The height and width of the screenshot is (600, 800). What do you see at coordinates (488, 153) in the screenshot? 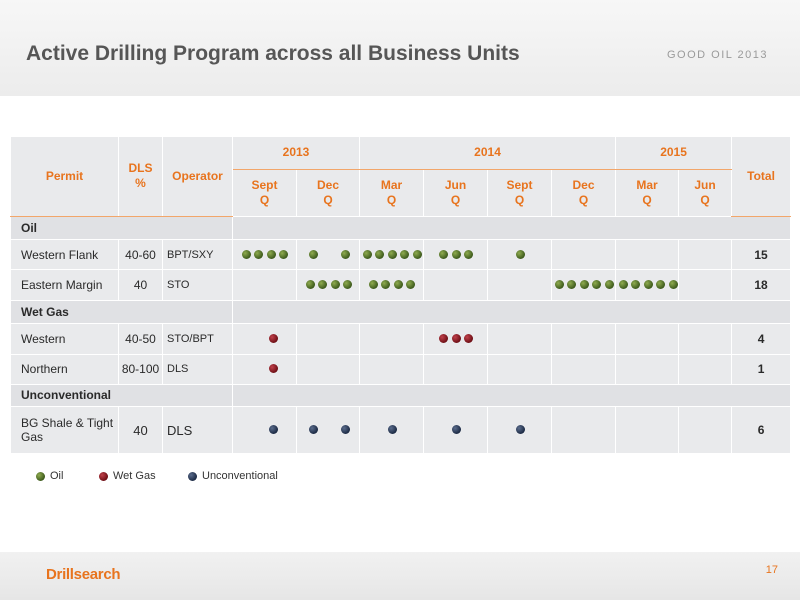
I see `header-year-2014: 2014` at bounding box center [488, 153].